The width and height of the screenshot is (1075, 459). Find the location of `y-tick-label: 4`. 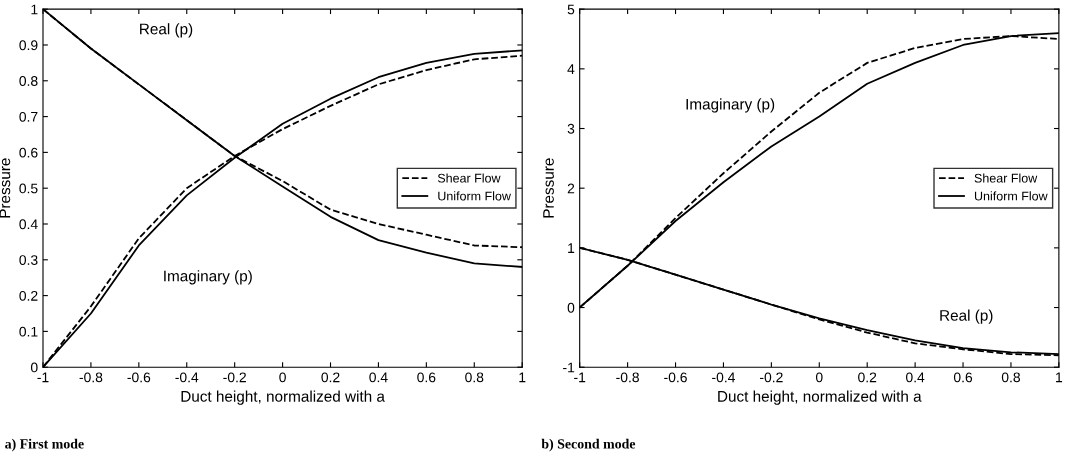

y-tick-label: 4 is located at coordinates (571, 69).